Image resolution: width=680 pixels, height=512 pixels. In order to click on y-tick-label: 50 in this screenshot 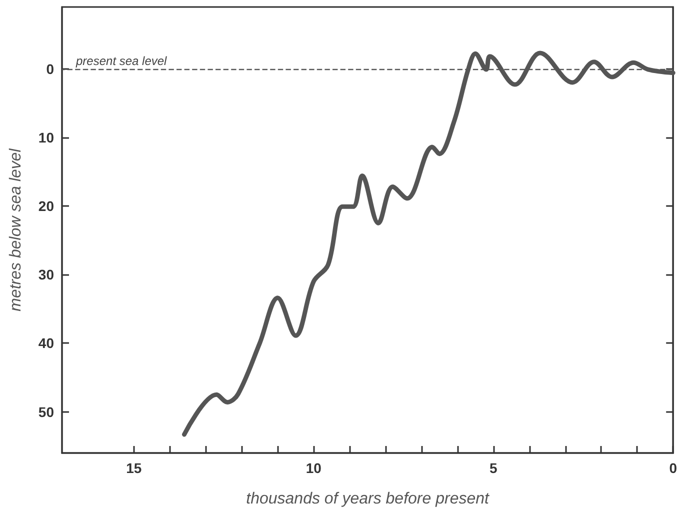, I will do `click(46, 412)`.